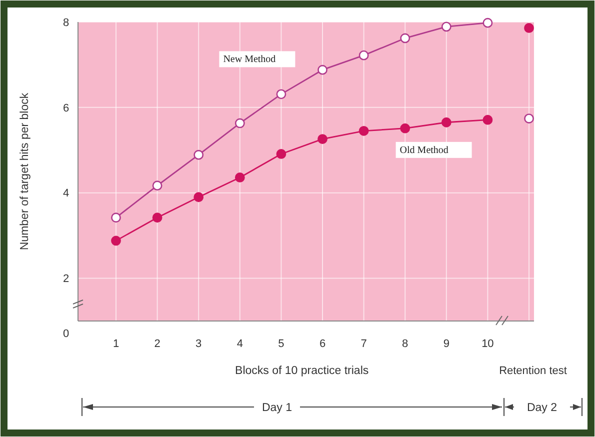 Image resolution: width=595 pixels, height=437 pixels. Describe the element at coordinates (66, 334) in the screenshot. I see `text: 0` at that location.